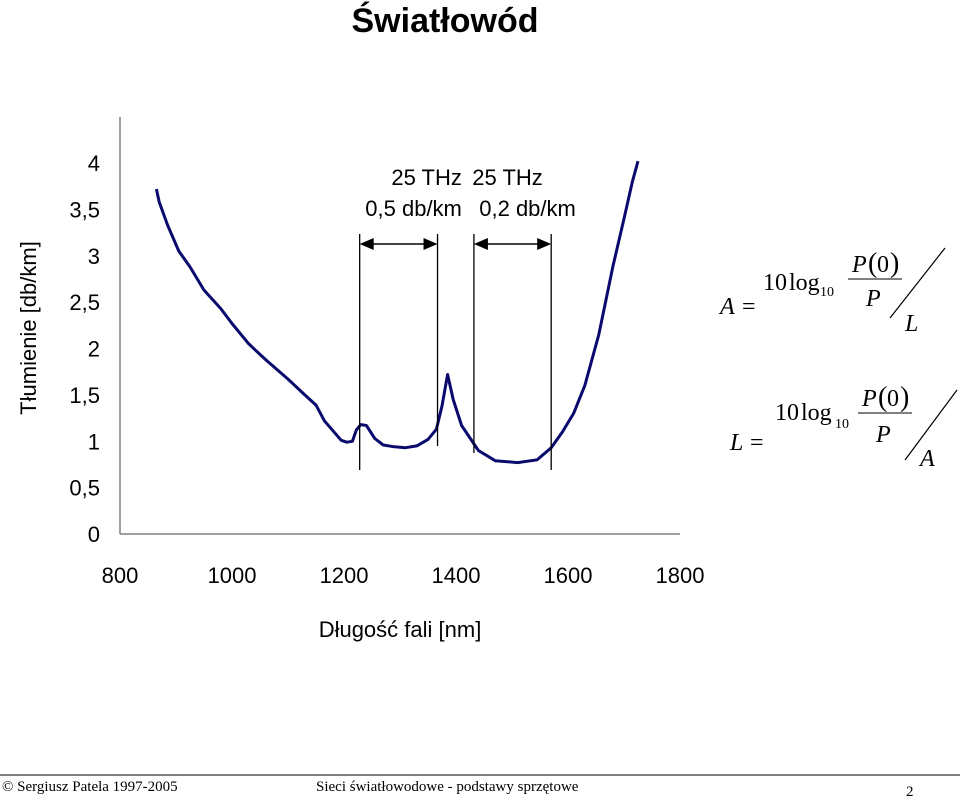 The height and width of the screenshot is (801, 960). Describe the element at coordinates (869, 399) in the screenshot. I see `formula2-num-p: P` at that location.